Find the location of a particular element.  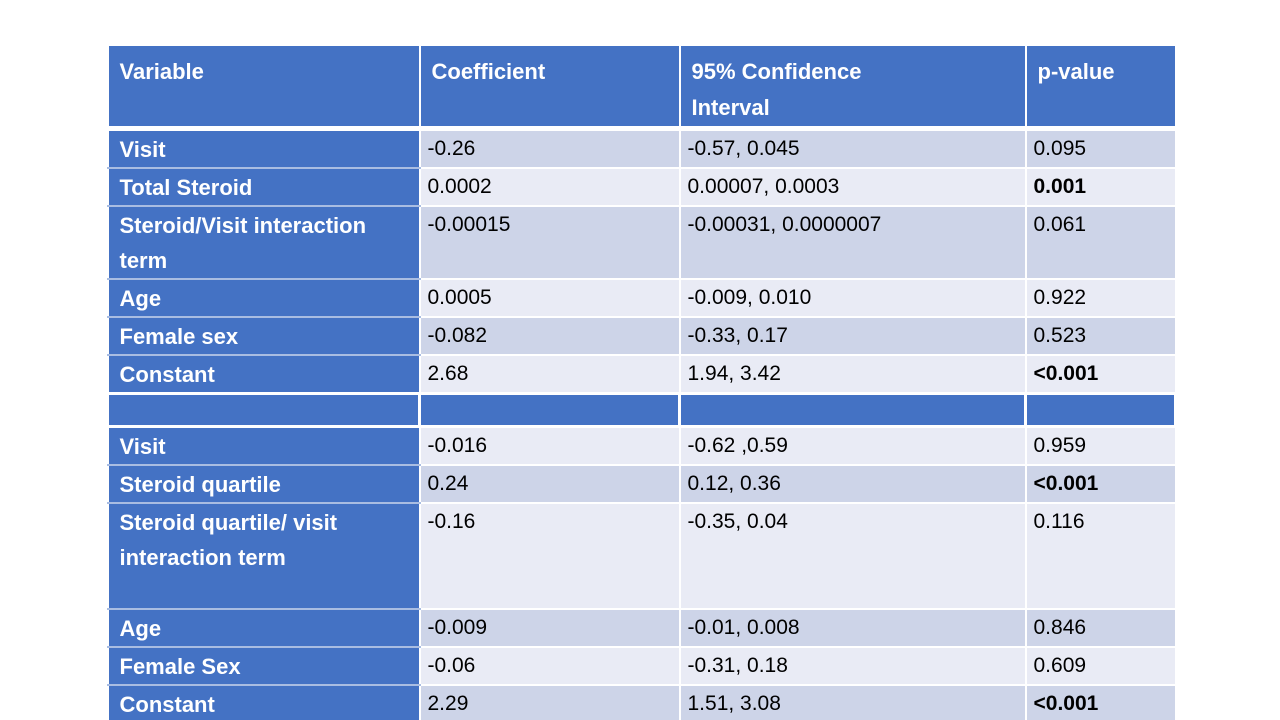

table-row: Age 0.0005 -0.009, 0.010 0.922 is located at coordinates (641, 298).